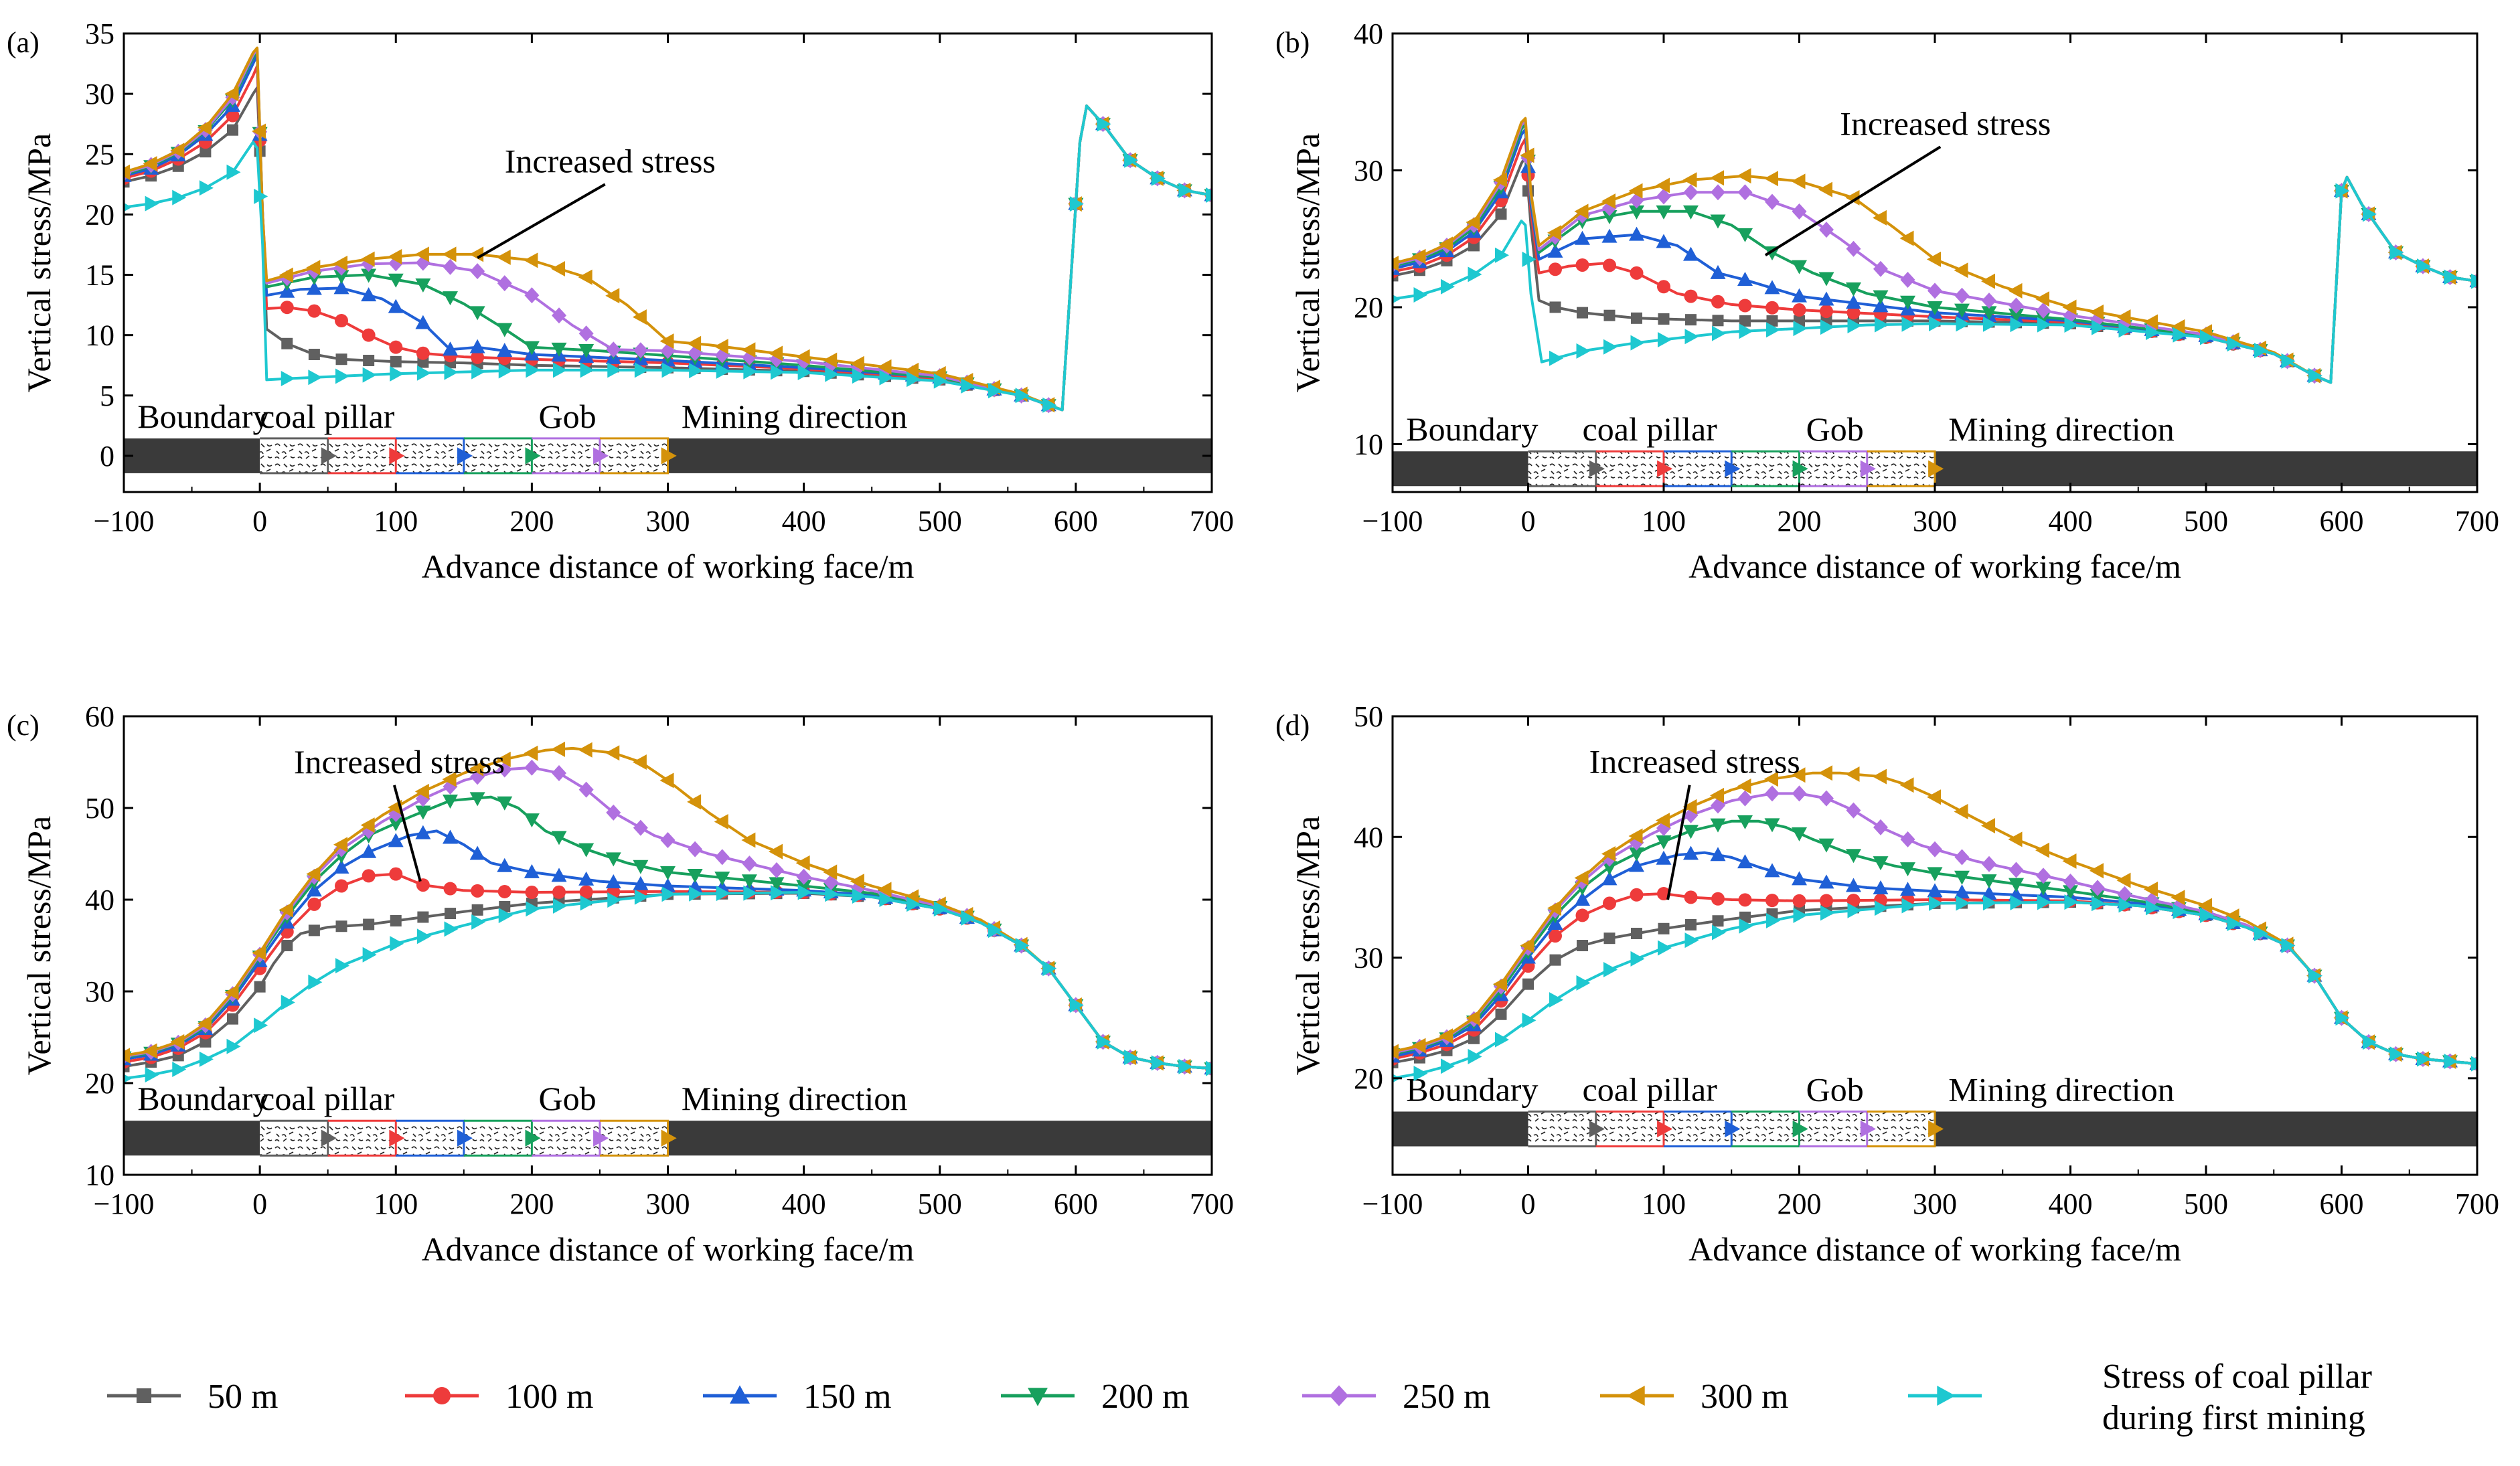 The width and height of the screenshot is (2520, 1466). Describe the element at coordinates (100, 154) in the screenshot. I see `y-tick-label: 25` at that location.